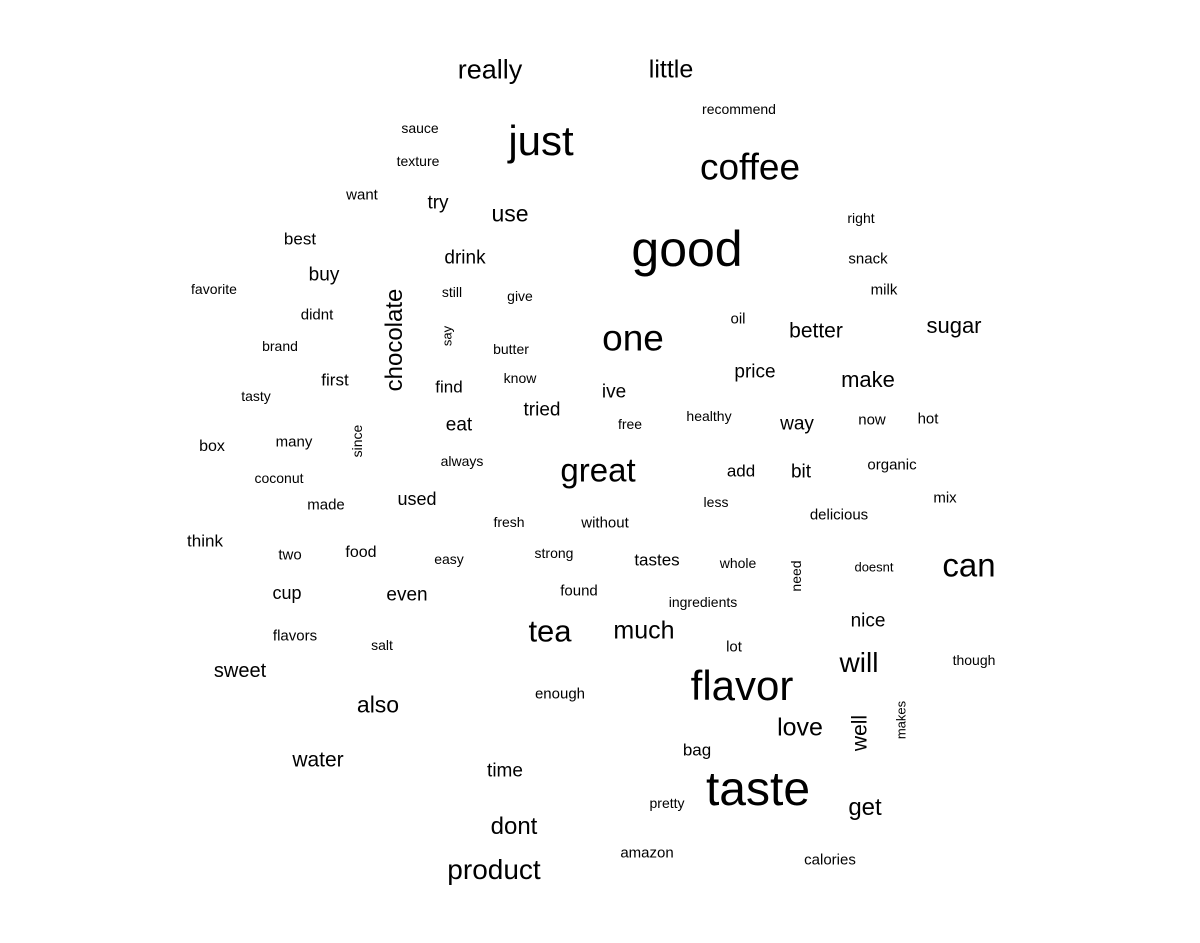 This screenshot has height=943, width=1200. Describe the element at coordinates (703, 602) in the screenshot. I see `word-ingredients: ingredients` at that location.